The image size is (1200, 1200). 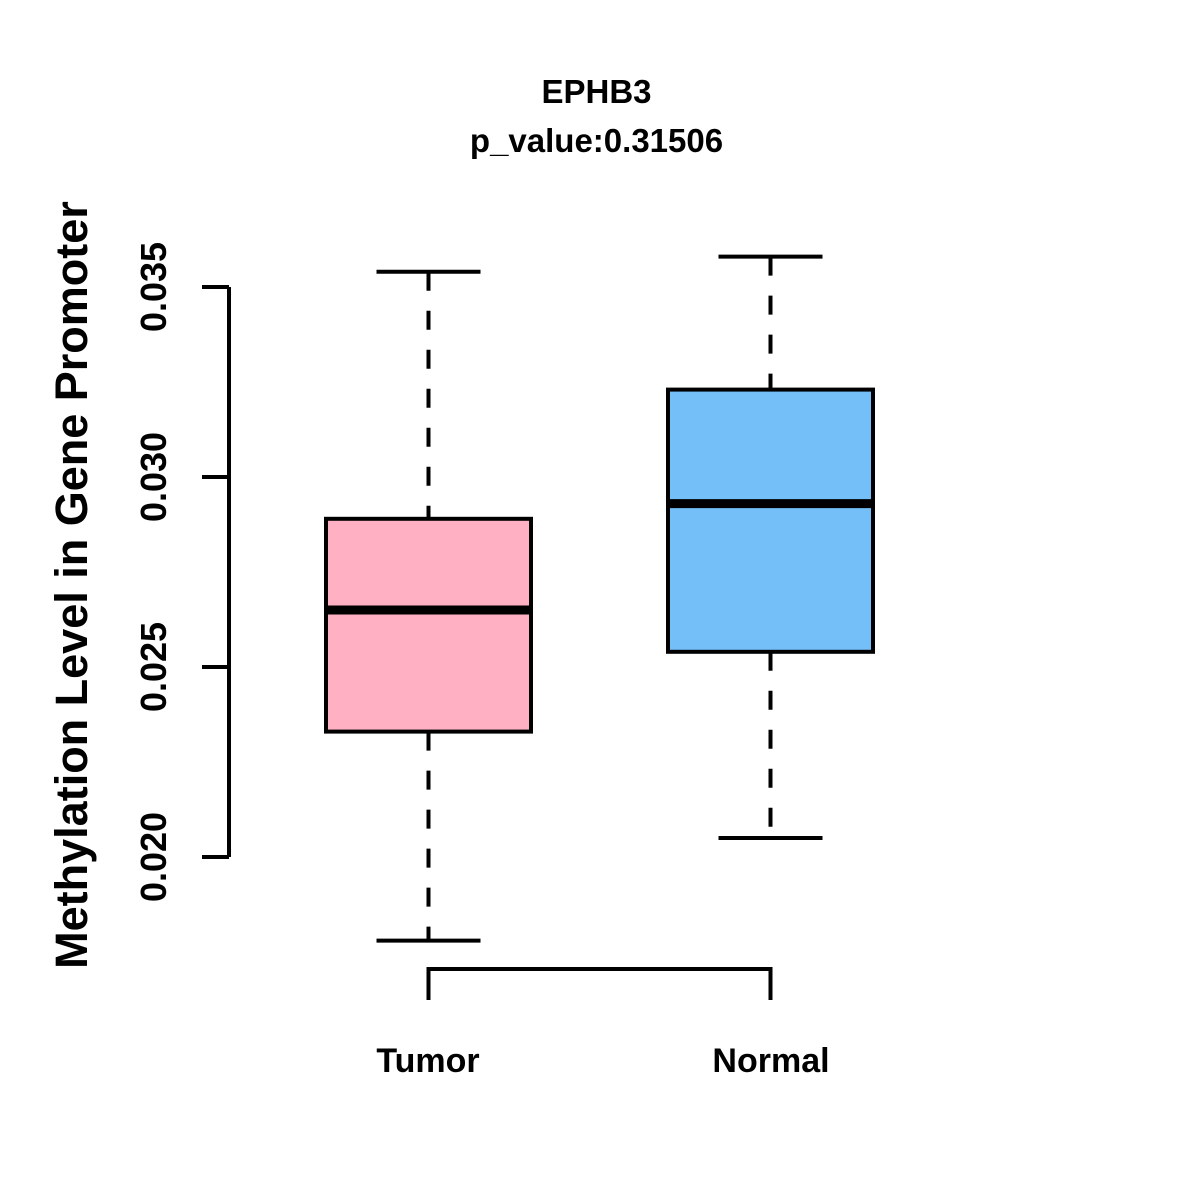 I want to click on chart-subtitle: p_value:0.31506, so click(x=596, y=140).